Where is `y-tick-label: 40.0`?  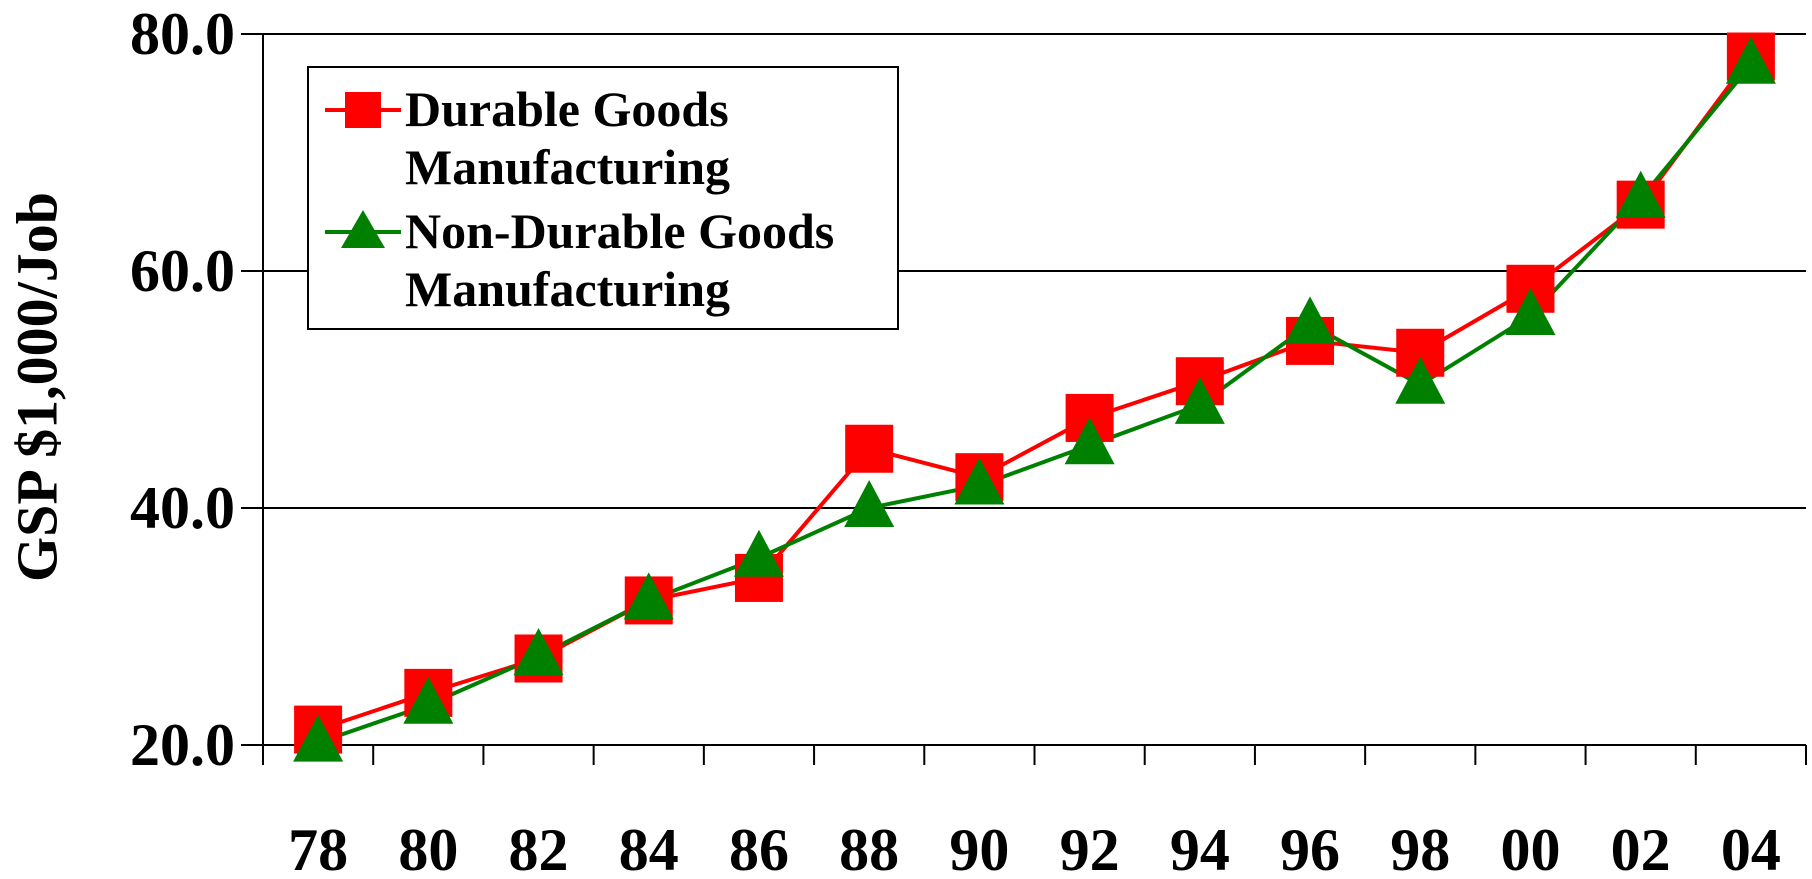 y-tick-label: 40.0 is located at coordinates (182, 508).